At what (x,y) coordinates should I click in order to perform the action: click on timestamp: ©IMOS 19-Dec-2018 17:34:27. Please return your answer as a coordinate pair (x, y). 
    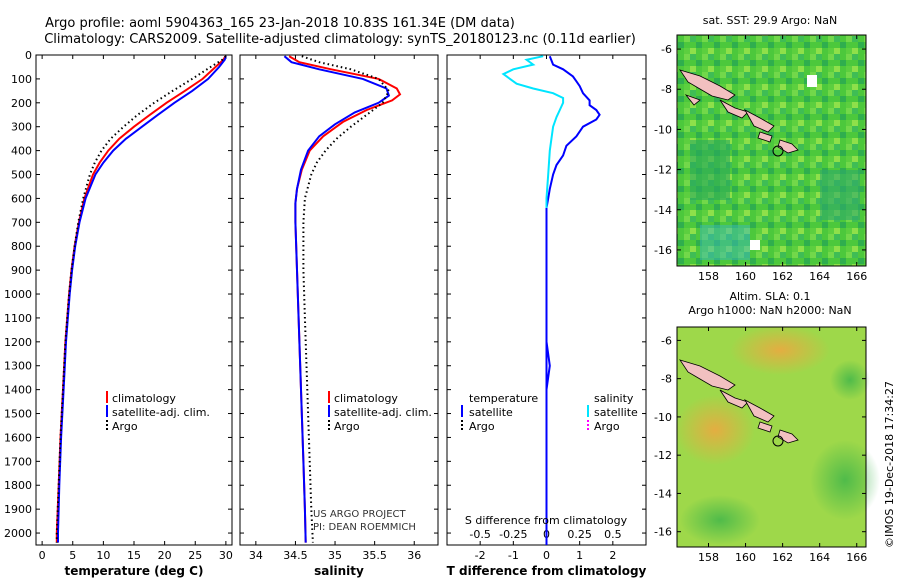
    Looking at the image, I should click on (889, 464).